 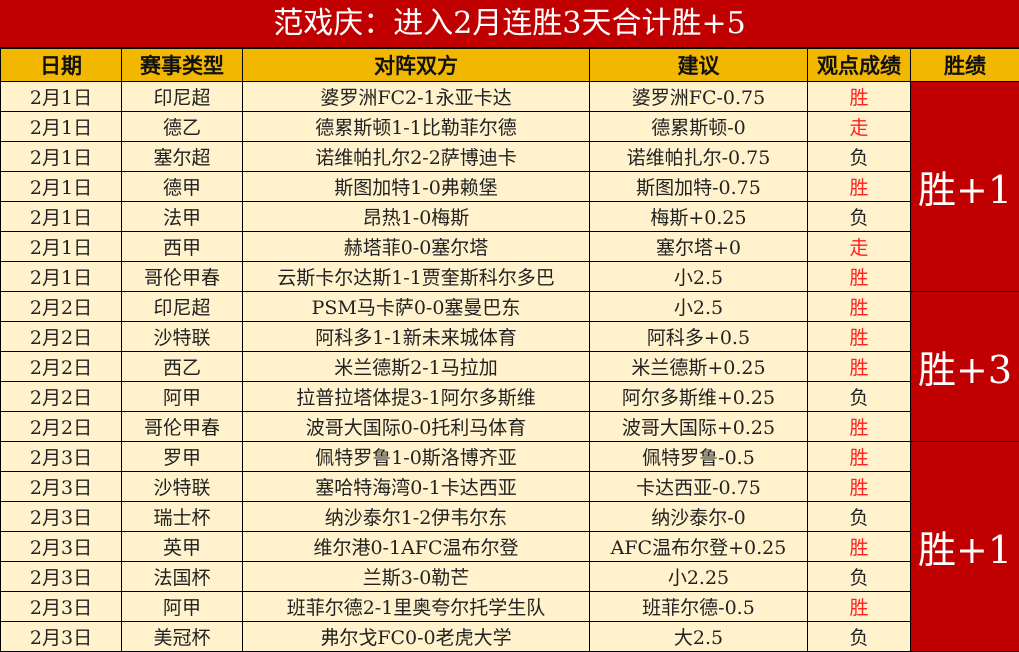 What do you see at coordinates (182, 606) in the screenshot?
I see `cell-league: 阿甲` at bounding box center [182, 606].